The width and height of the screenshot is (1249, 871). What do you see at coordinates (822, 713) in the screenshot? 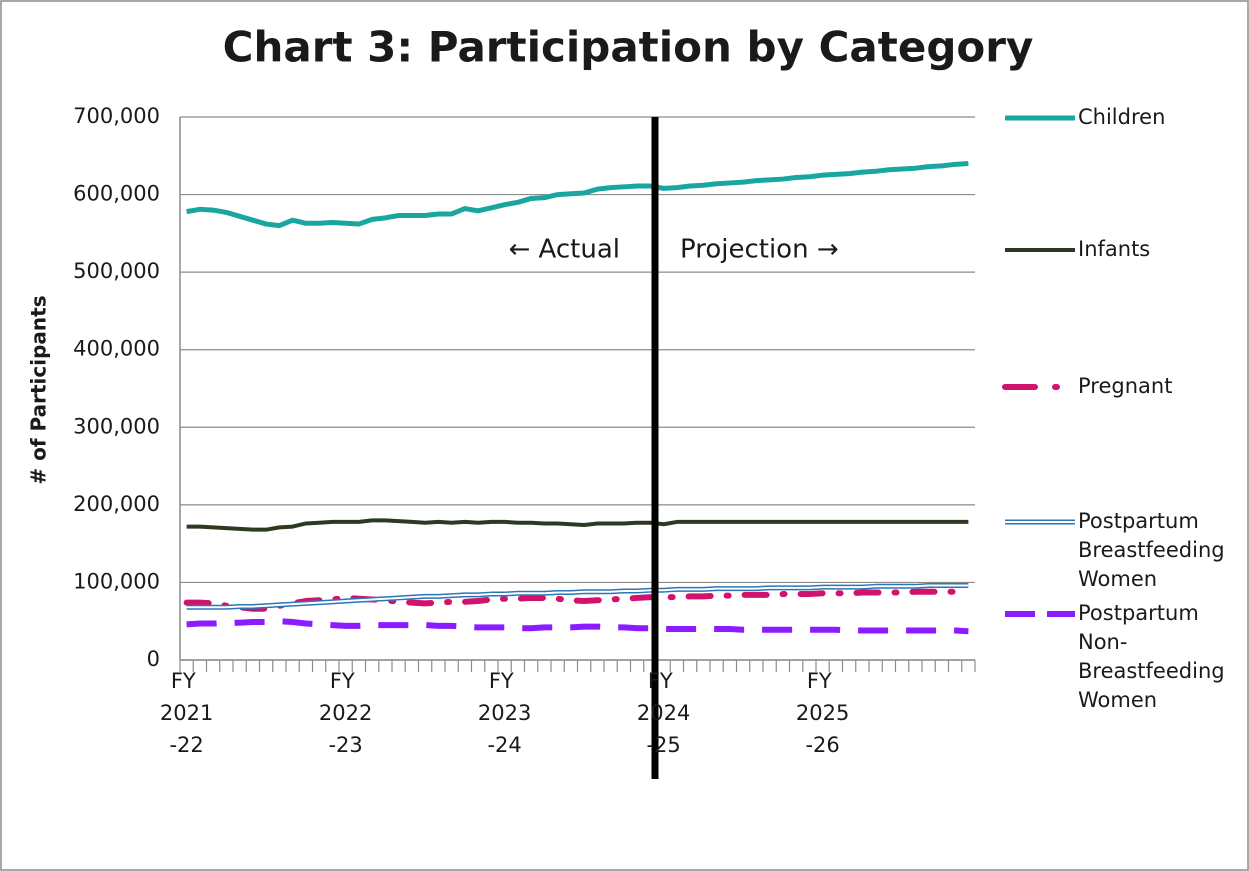
I see `x-tick-label: FY 2025 -26` at bounding box center [822, 713].